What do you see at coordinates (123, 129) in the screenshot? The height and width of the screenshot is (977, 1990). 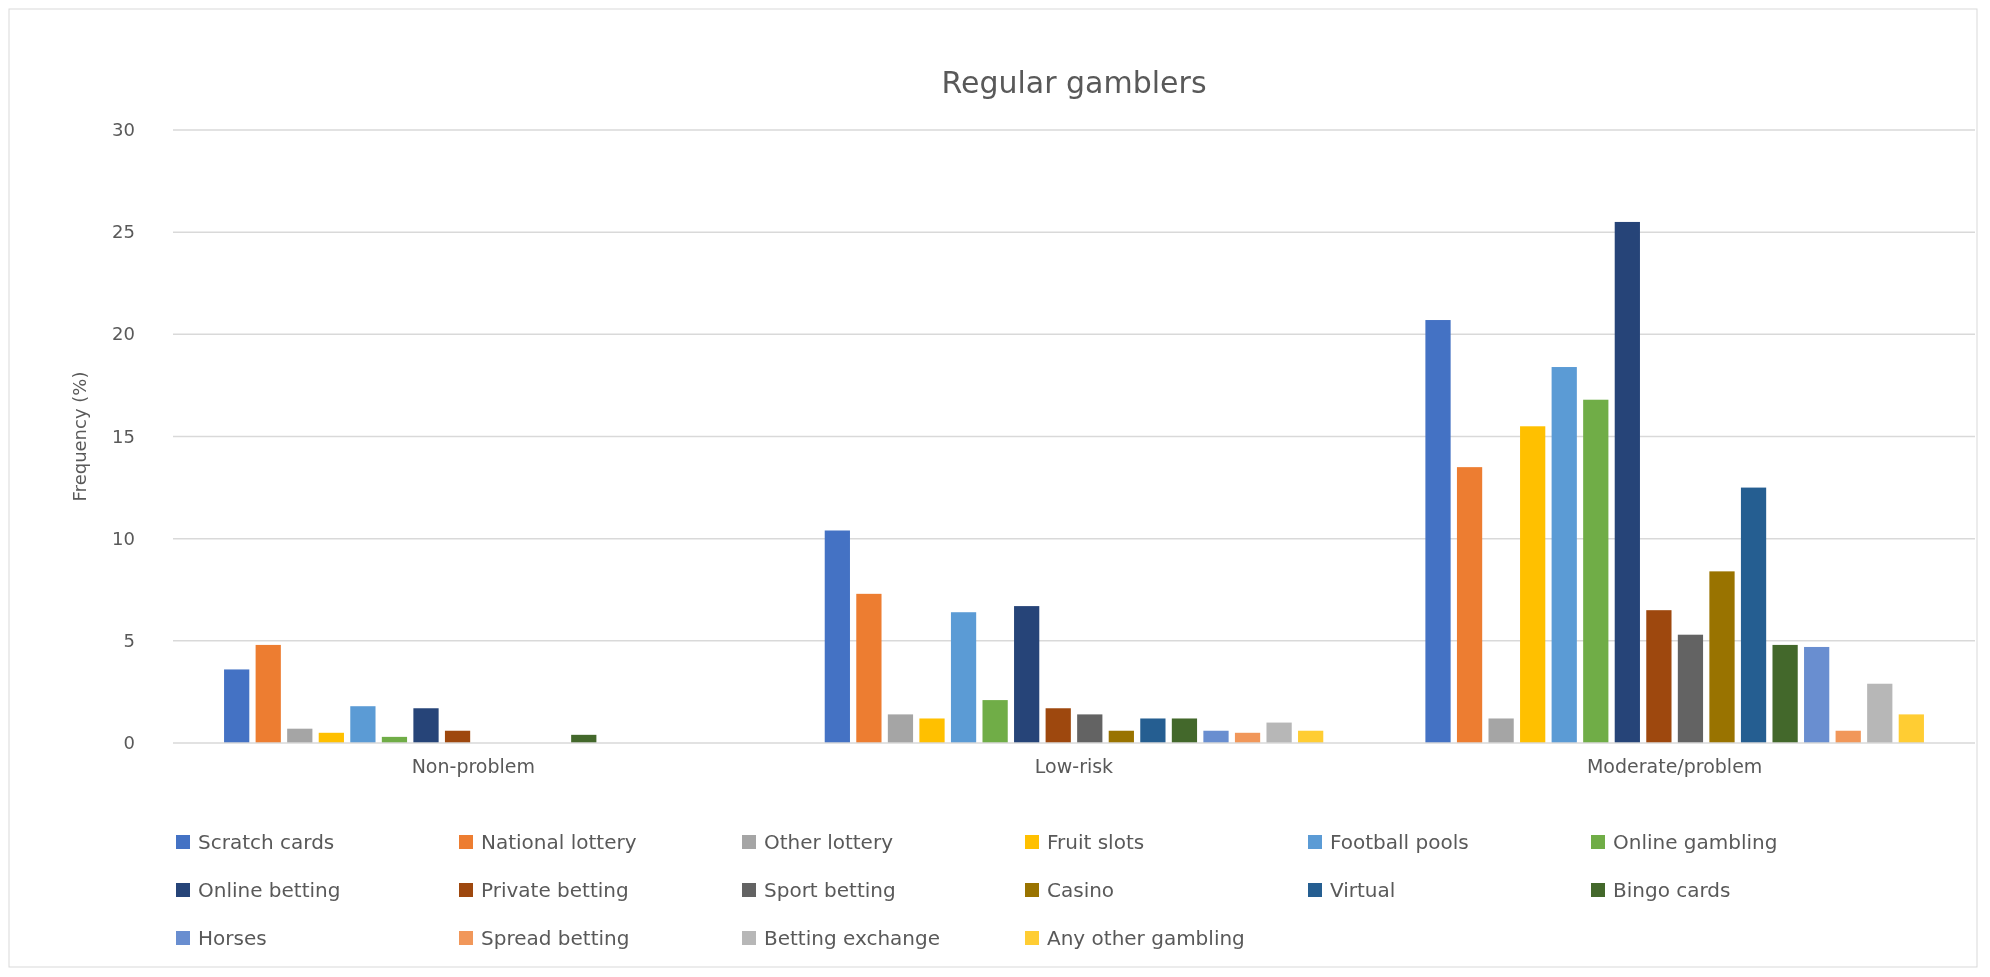 I see `y-tick-label: 30` at bounding box center [123, 129].